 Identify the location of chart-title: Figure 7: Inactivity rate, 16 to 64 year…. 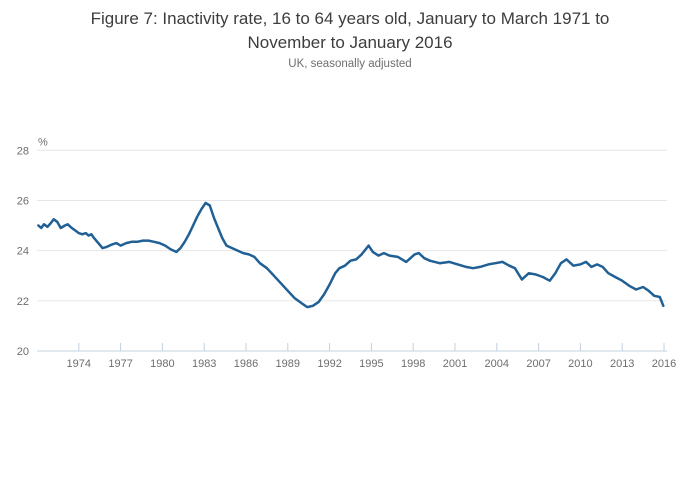
(350, 30).